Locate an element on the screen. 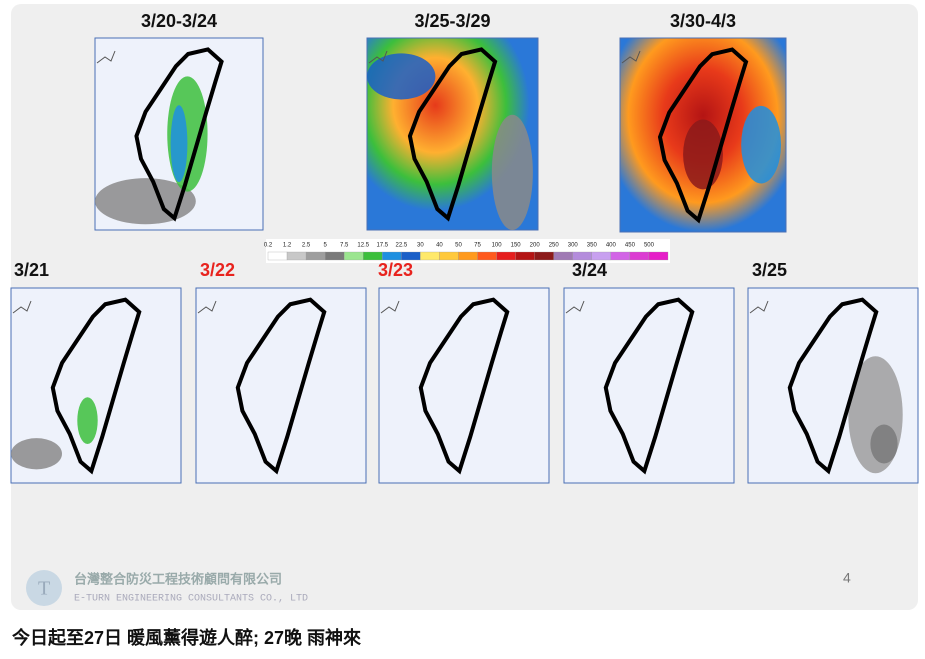 The image size is (925, 659). legend-label: 22.5 is located at coordinates (401, 246).